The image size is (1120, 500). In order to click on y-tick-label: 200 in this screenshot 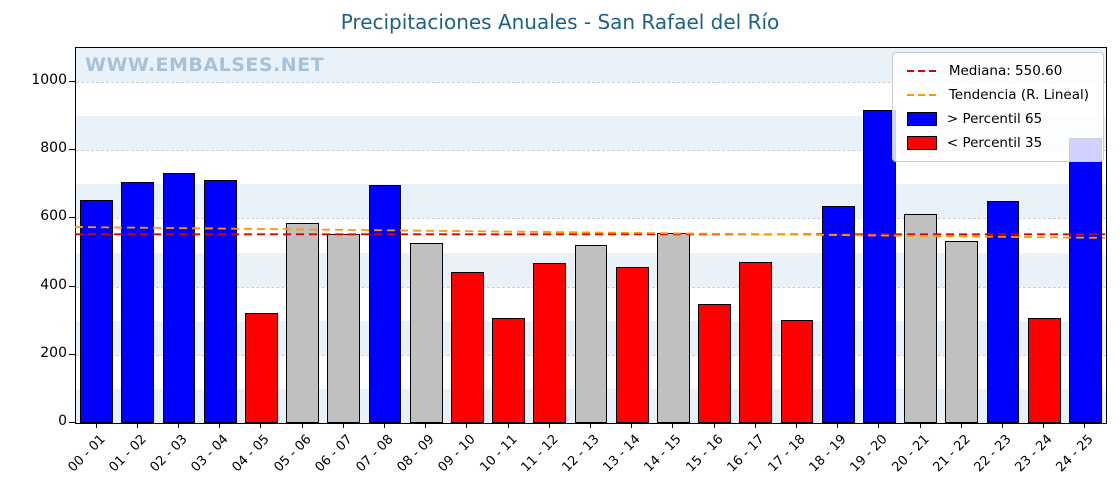, I will do `click(53, 352)`.